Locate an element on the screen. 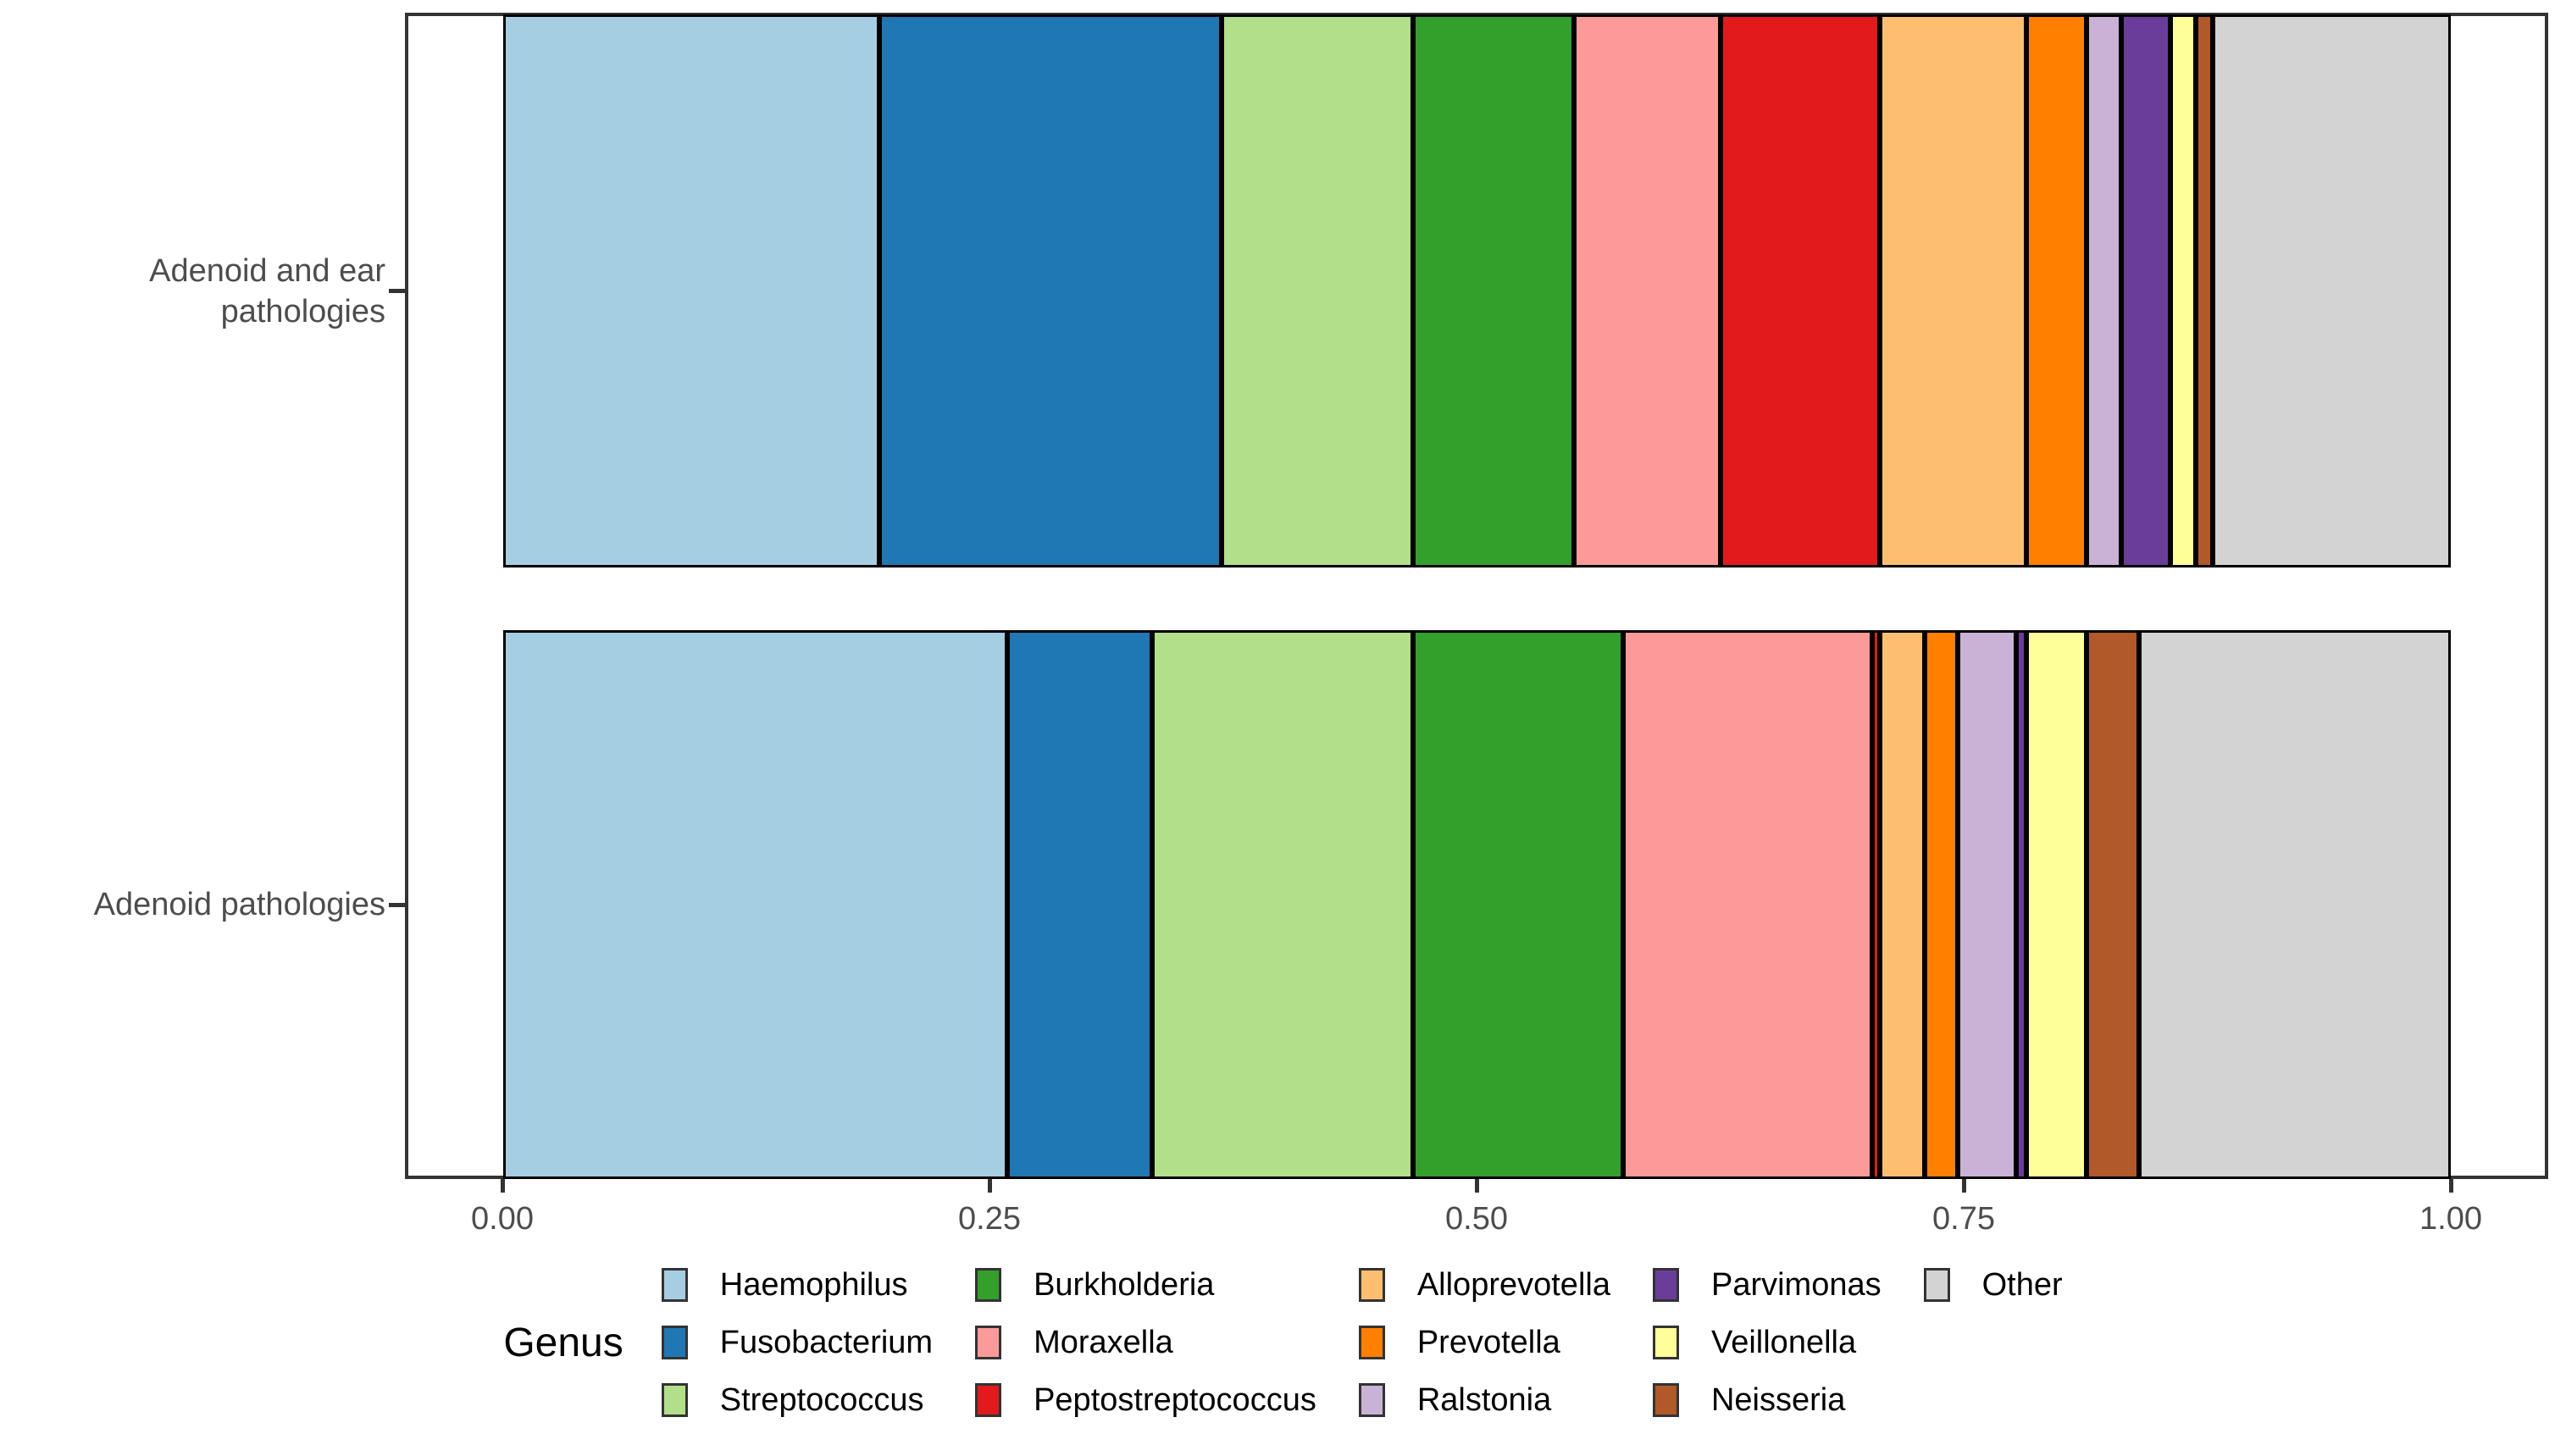  legend-label: Burkholderia is located at coordinates (1124, 1285).